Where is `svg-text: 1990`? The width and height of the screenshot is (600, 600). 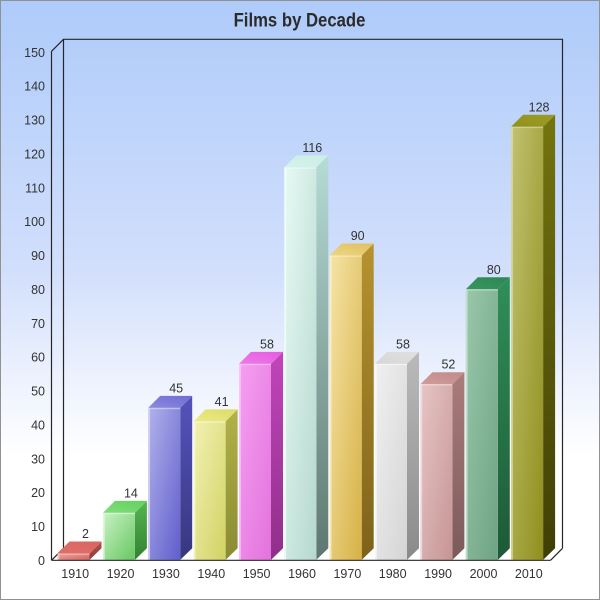
svg-text: 1990 is located at coordinates (438, 574).